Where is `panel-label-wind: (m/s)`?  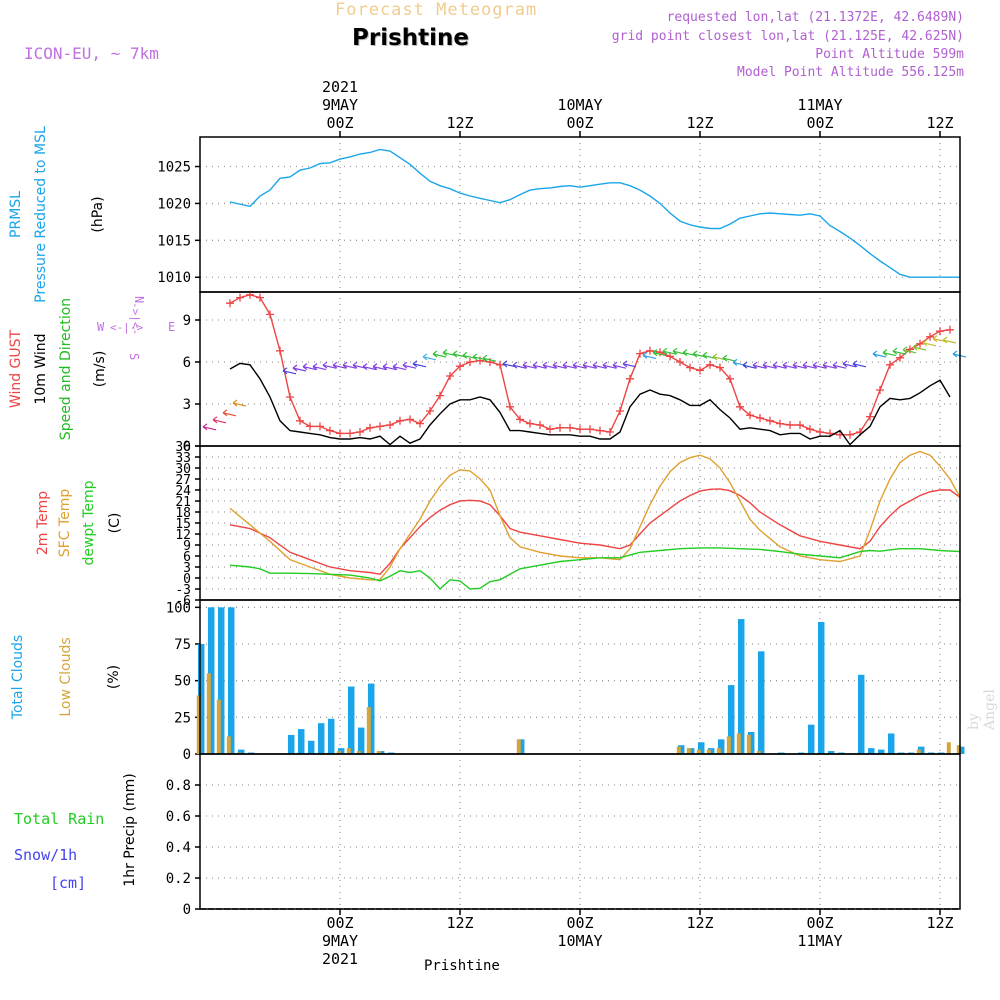 panel-label-wind: (m/s) is located at coordinates (100, 369).